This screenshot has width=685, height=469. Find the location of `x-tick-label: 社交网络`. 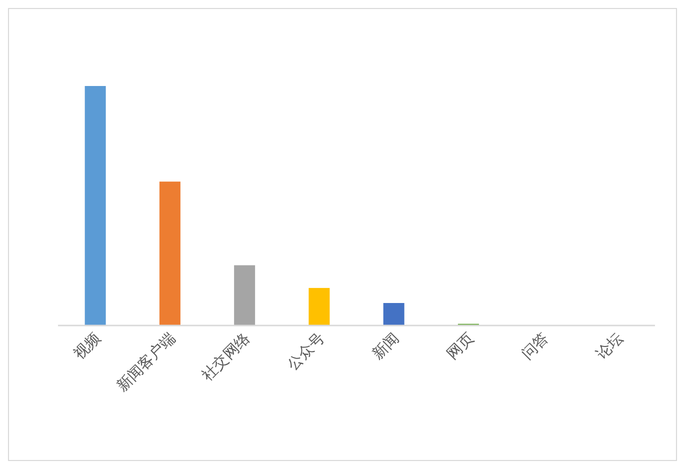

x-tick-label: 社交网络 is located at coordinates (226, 357).